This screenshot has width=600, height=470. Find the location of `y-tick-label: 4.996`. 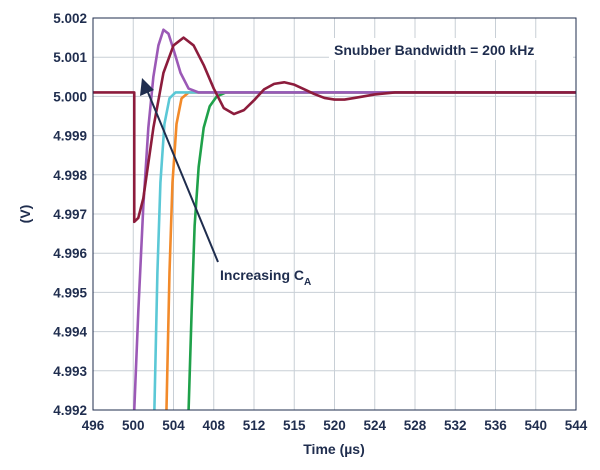

y-tick-label: 4.996 is located at coordinates (70, 253).